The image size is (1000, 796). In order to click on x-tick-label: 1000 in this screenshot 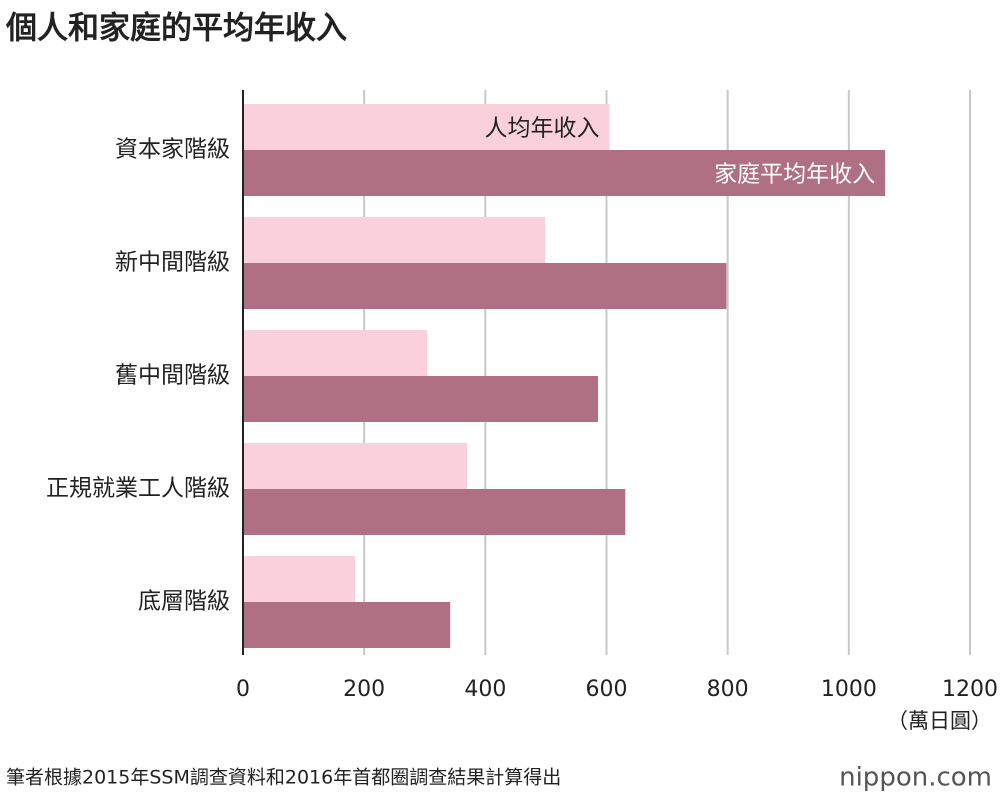, I will do `click(849, 689)`.